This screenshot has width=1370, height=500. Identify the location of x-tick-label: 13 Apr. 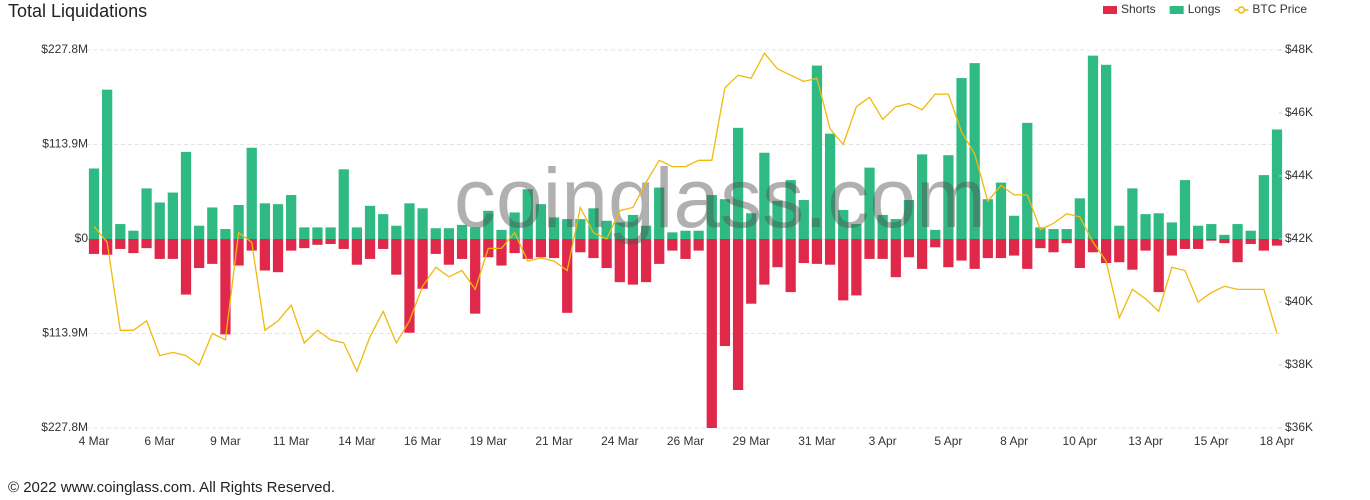
(1145, 441).